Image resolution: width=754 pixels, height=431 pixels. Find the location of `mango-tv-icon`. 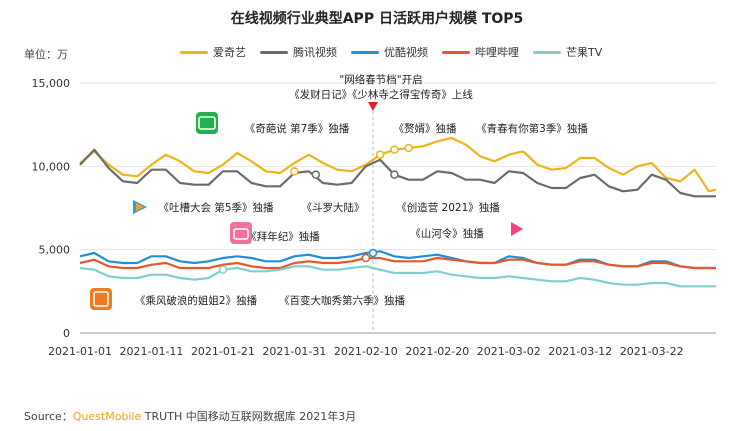

mango-tv-icon is located at coordinates (101, 299).